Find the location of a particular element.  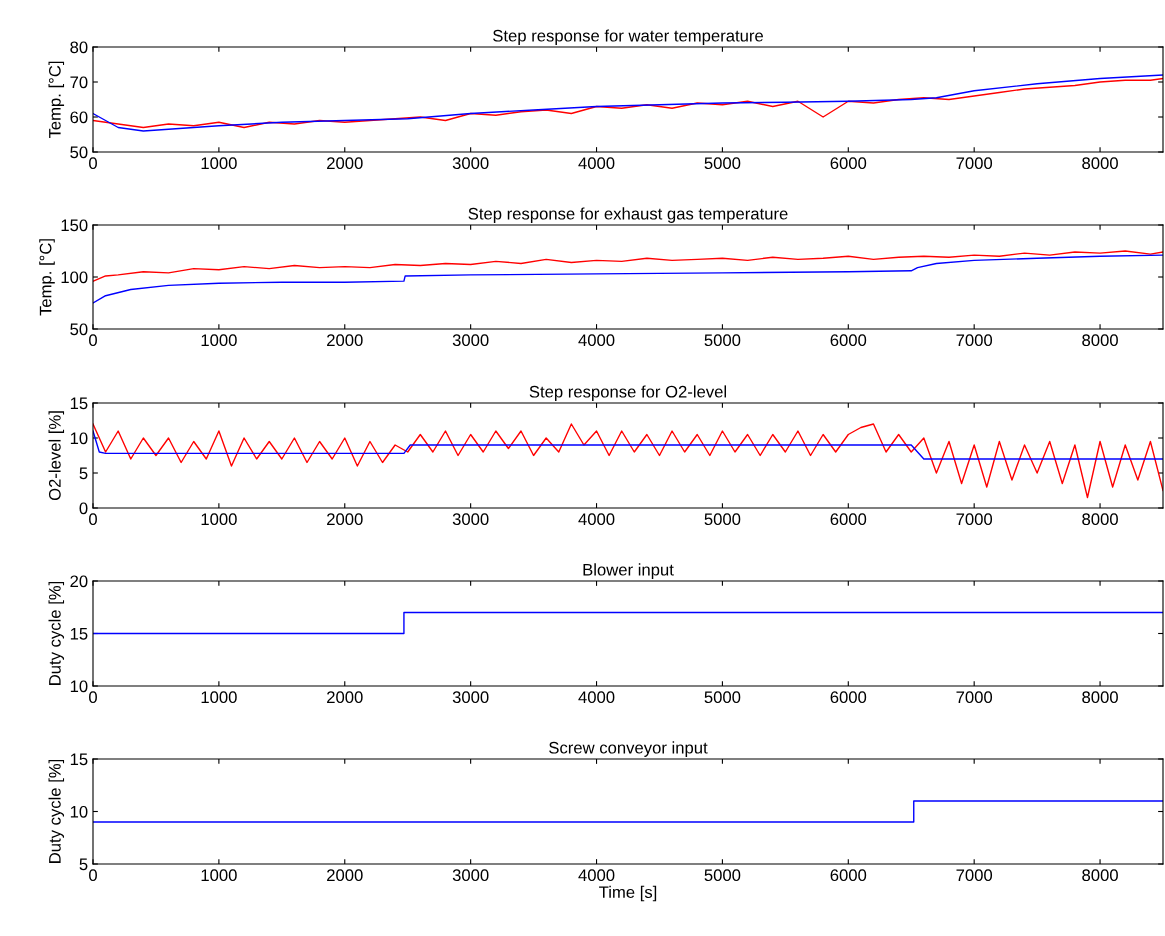

chart-title: Blower input is located at coordinates (628, 571).